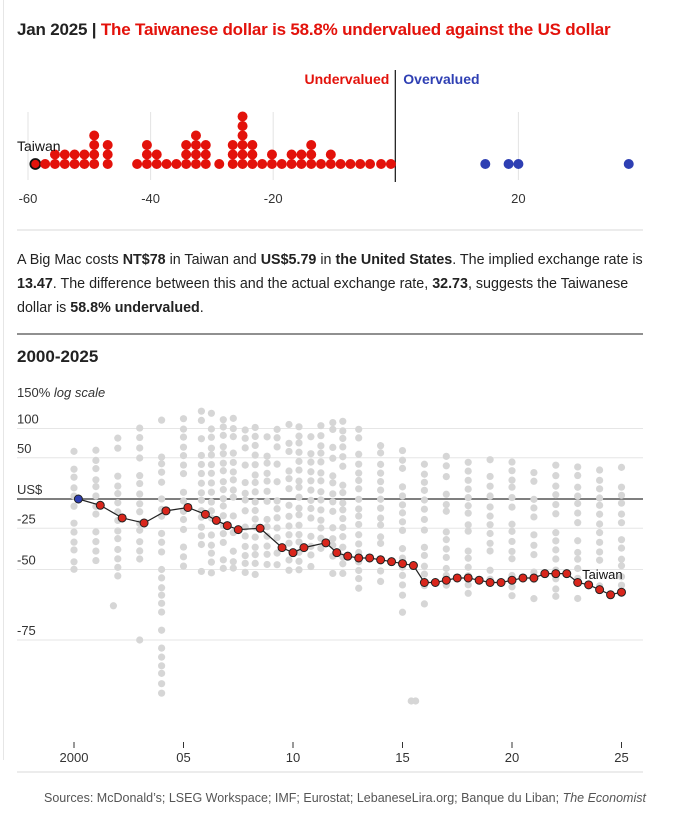 The image size is (696, 839). I want to click on series-line-taiwan, so click(350, 547).